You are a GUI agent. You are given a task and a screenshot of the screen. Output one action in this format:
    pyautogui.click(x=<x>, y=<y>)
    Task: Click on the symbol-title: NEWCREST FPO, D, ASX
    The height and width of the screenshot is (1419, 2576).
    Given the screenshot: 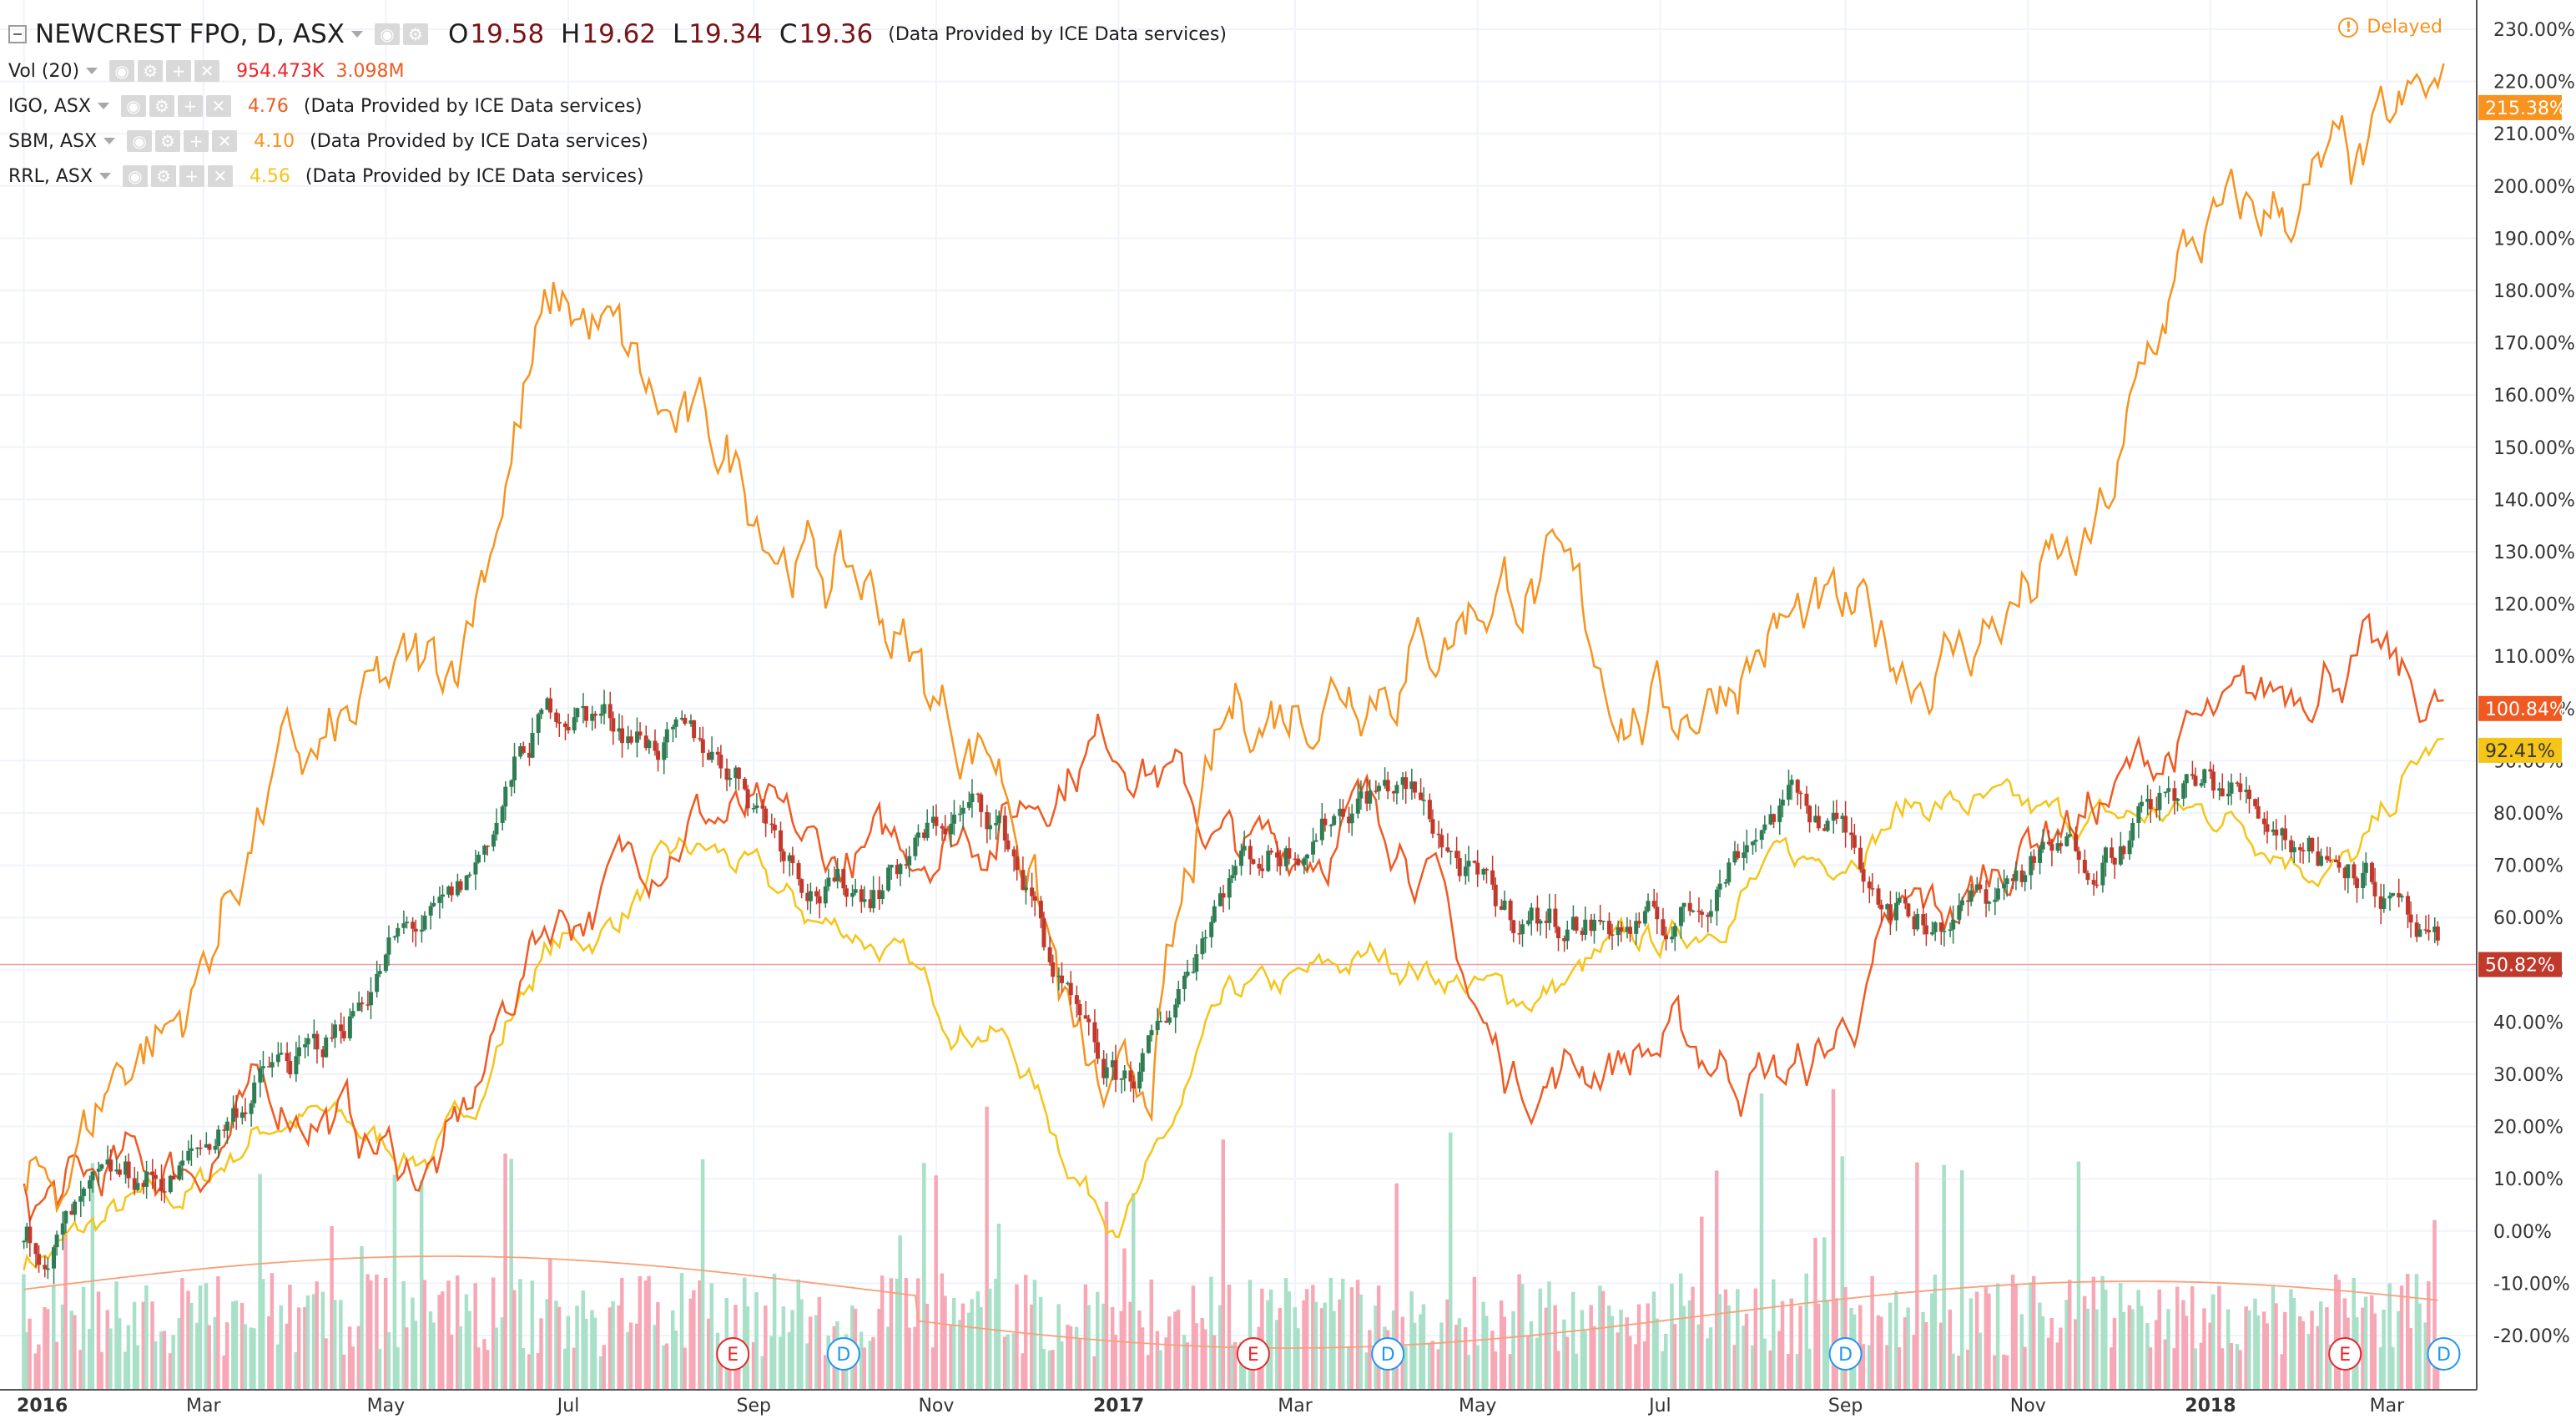 What is the action you would take?
    pyautogui.click(x=190, y=34)
    